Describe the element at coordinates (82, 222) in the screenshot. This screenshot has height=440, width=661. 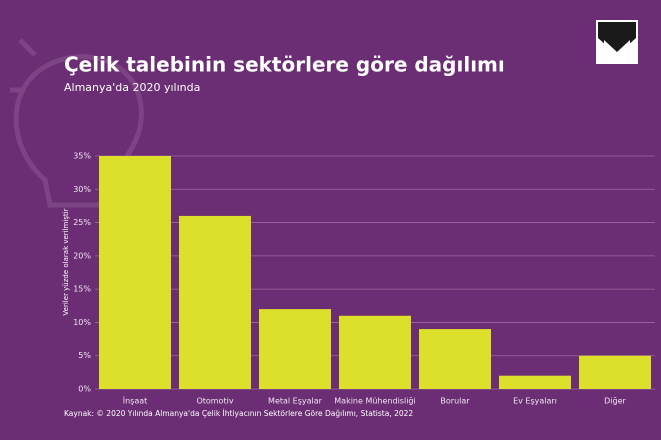
I see `y-tick-label: 25%` at that location.